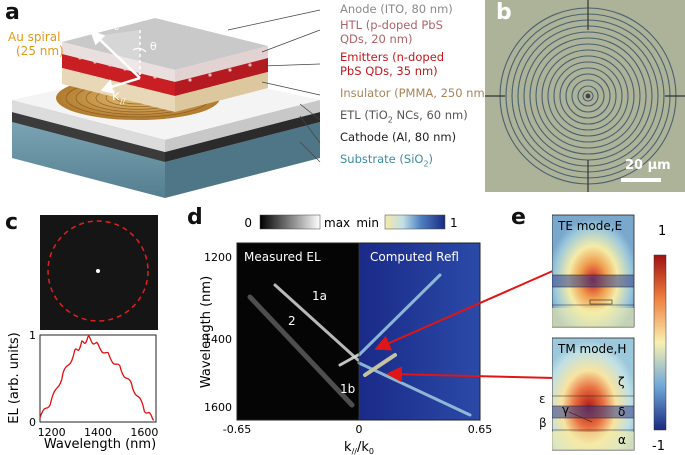 This screenshot has height=455, width=685. What do you see at coordinates (367, 223) in the screenshot?
I see `cb2-min: min` at bounding box center [367, 223].